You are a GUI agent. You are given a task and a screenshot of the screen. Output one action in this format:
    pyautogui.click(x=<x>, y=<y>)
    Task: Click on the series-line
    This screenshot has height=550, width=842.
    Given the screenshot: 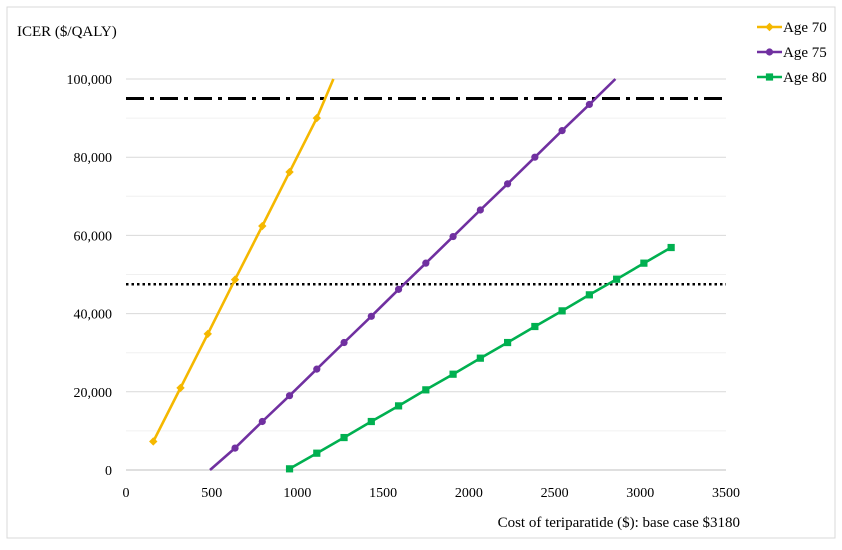 What is the action you would take?
    pyautogui.click(x=243, y=260)
    